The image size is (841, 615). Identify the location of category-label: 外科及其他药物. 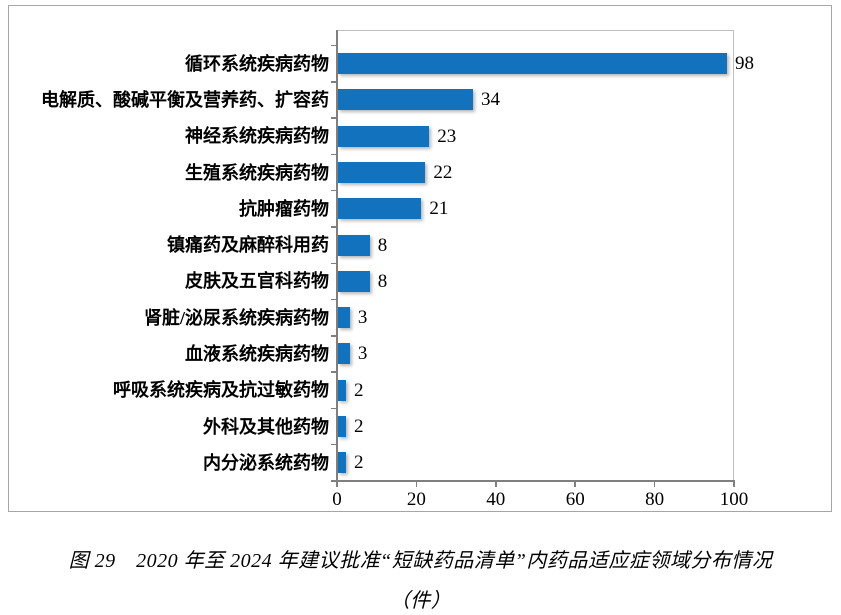
(266, 426).